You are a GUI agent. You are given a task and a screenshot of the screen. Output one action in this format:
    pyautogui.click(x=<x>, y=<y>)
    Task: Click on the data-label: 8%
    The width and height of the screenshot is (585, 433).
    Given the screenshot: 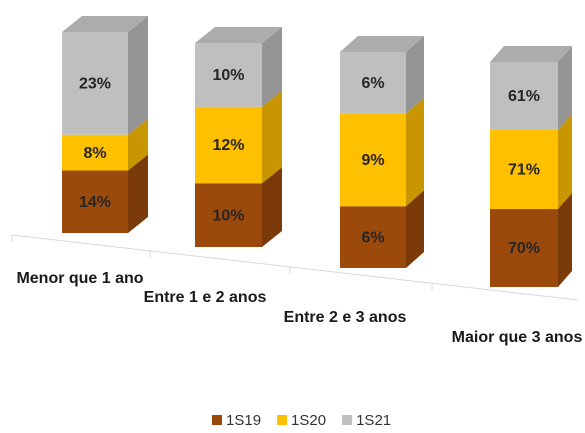 What is the action you would take?
    pyautogui.click(x=94, y=153)
    